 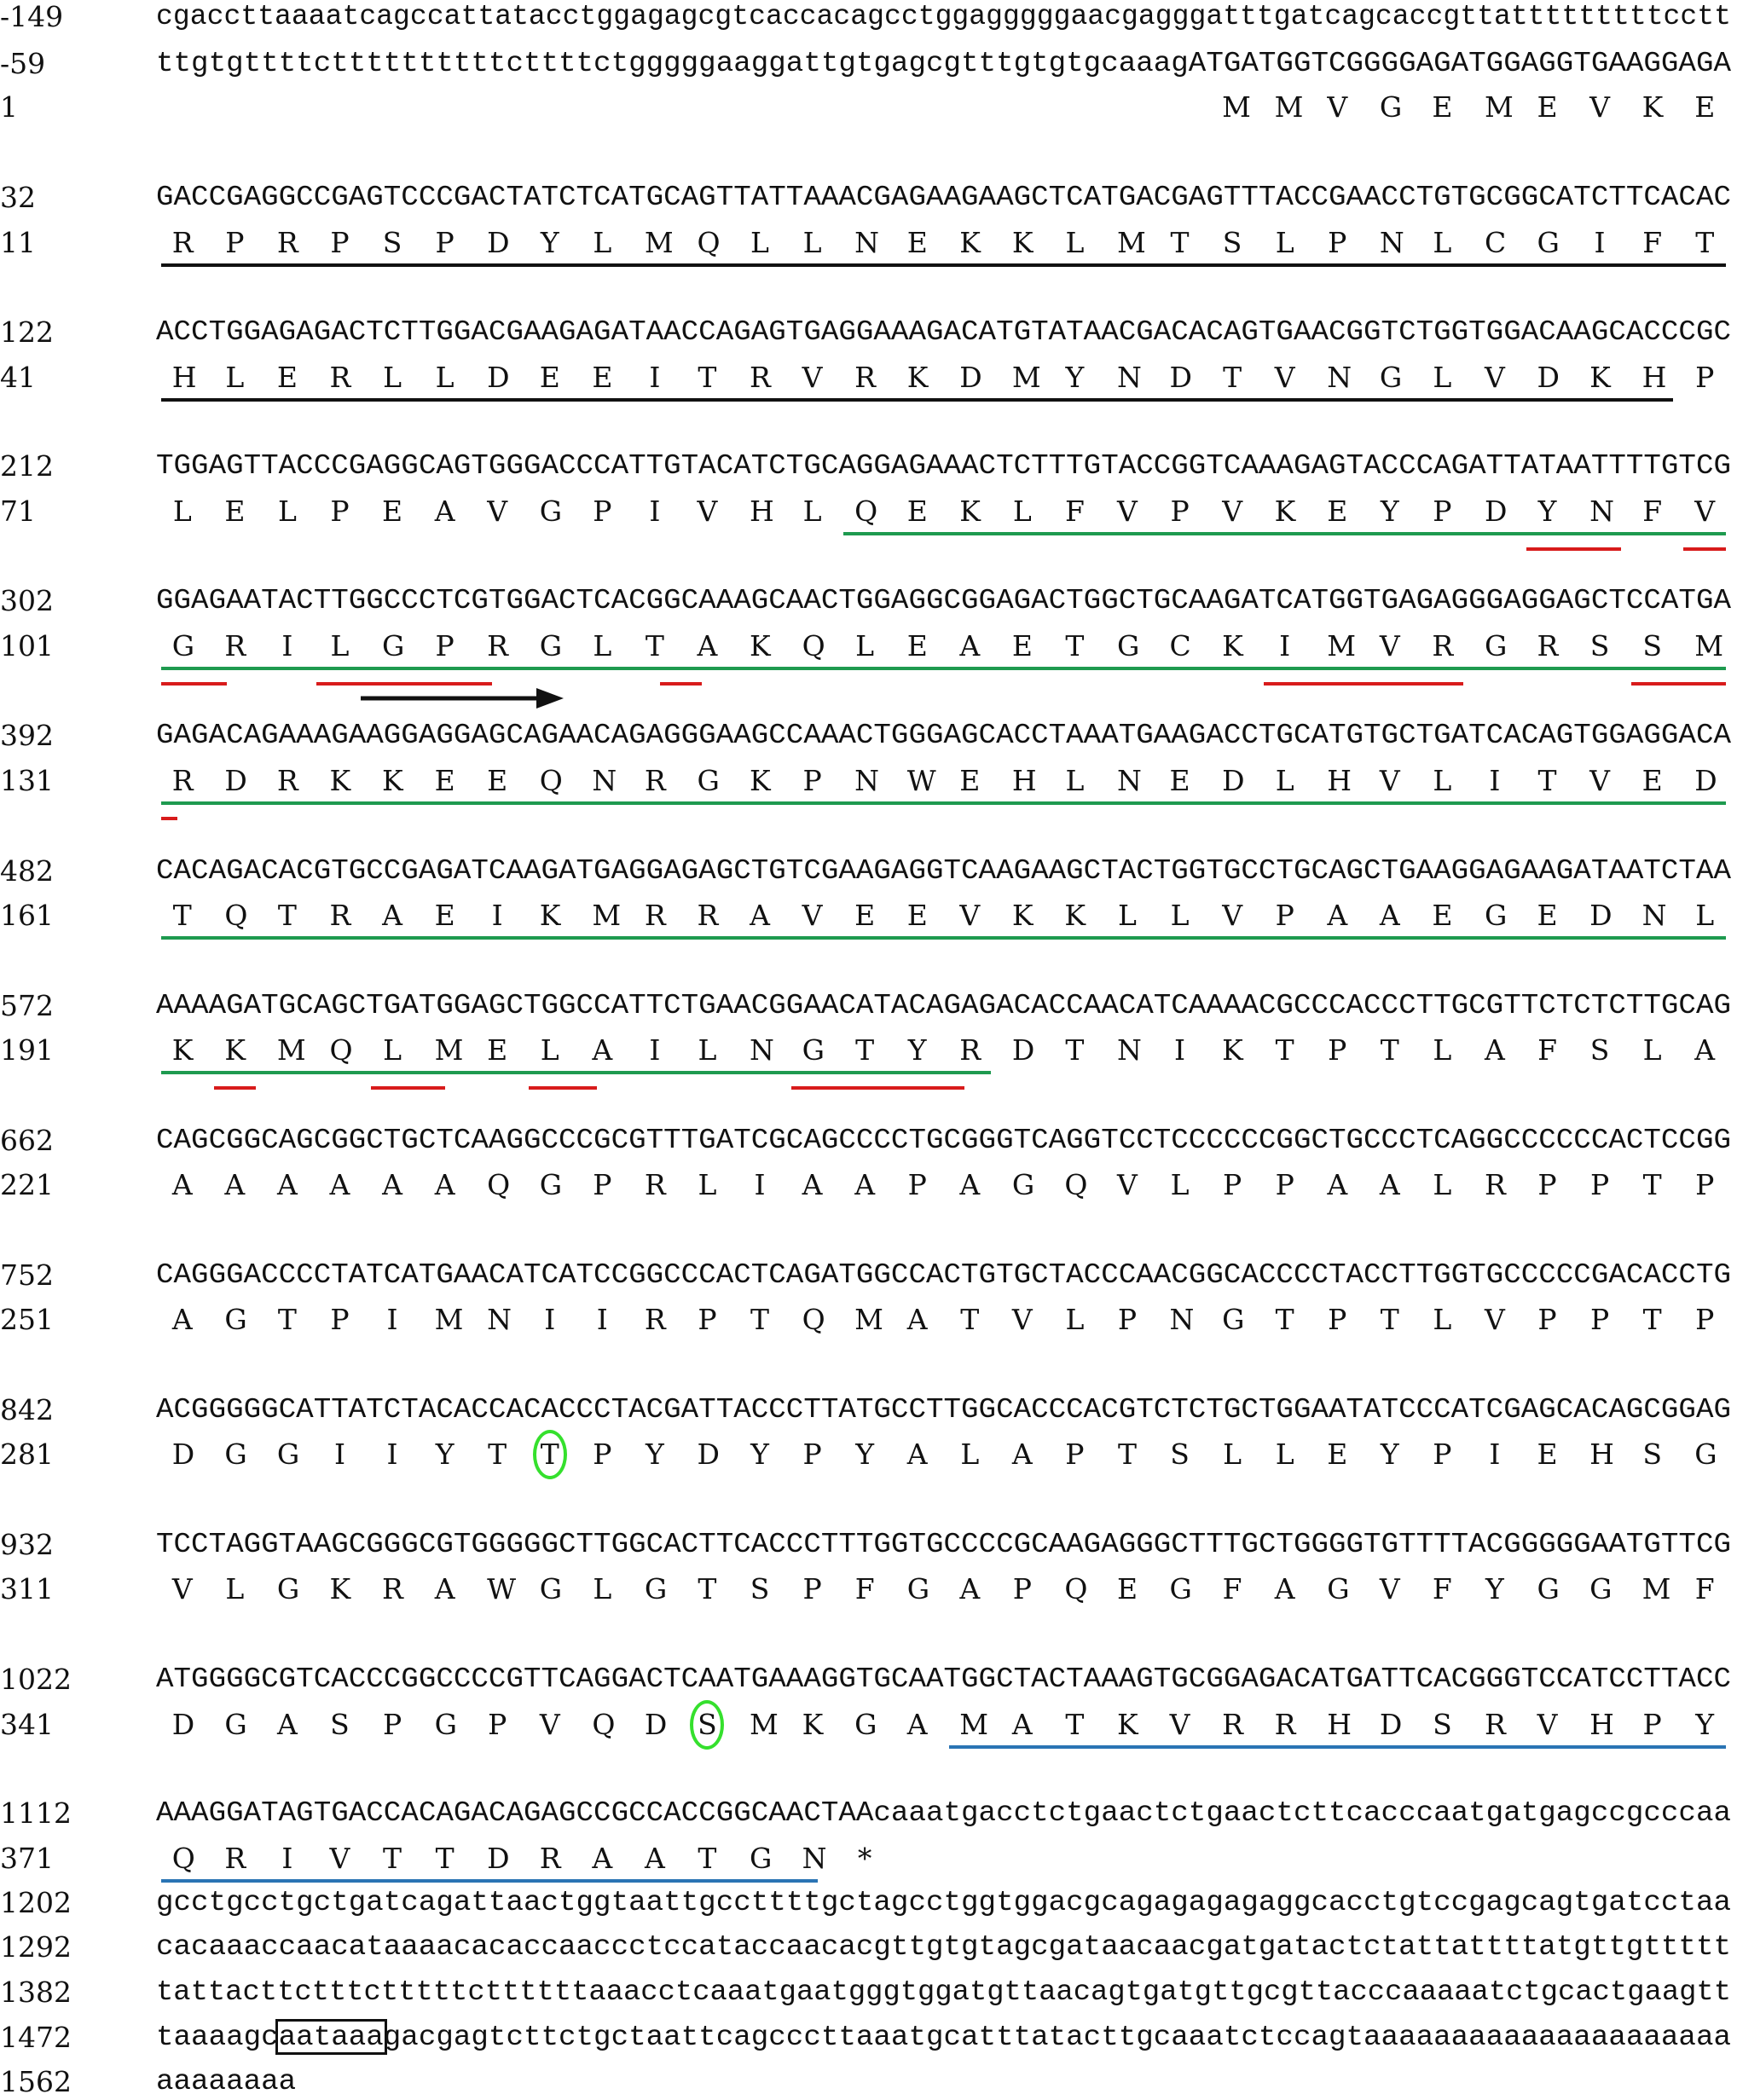 I want to click on amino-acid: D, so click(x=183, y=1454).